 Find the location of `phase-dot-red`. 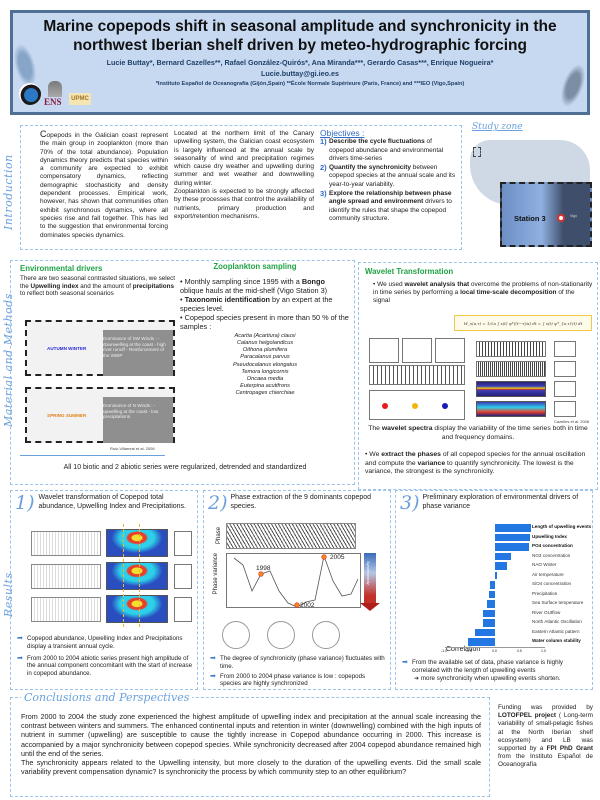

phase-dot-red is located at coordinates (385, 406).